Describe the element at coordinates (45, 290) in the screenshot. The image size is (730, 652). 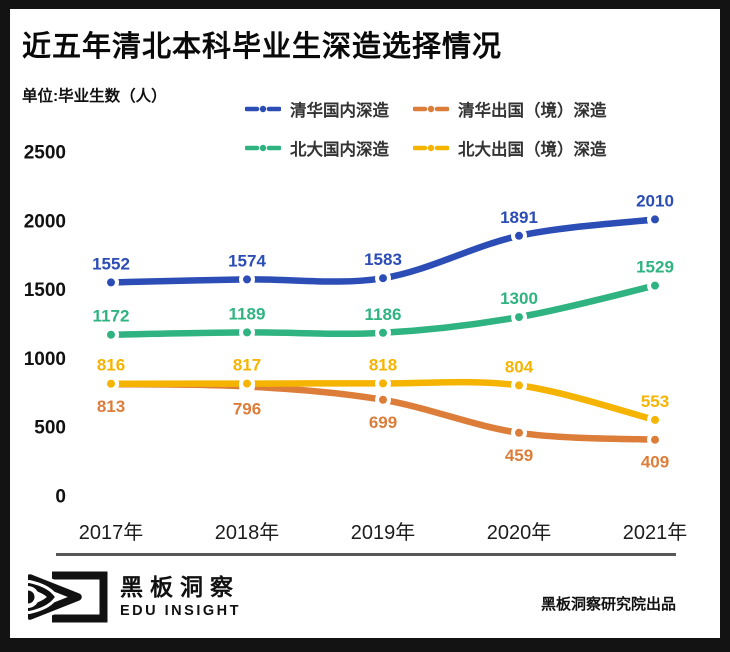
I see `y-tick-label: 1500` at that location.